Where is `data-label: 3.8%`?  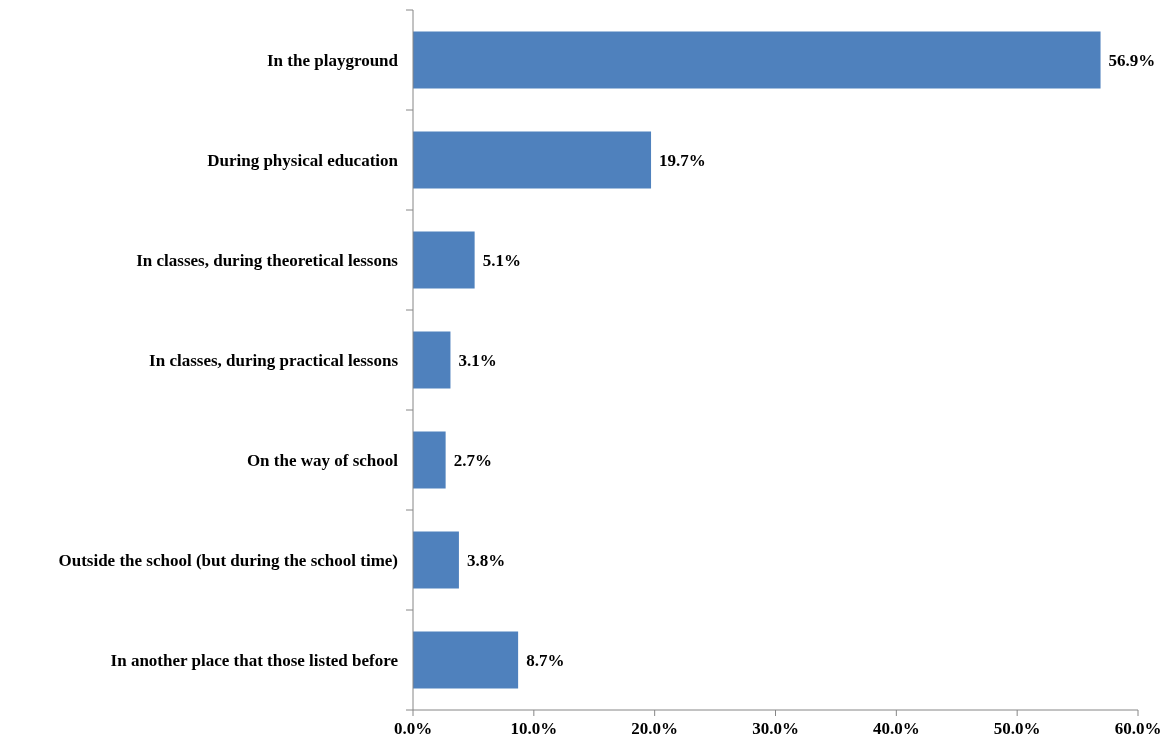 data-label: 3.8% is located at coordinates (486, 560).